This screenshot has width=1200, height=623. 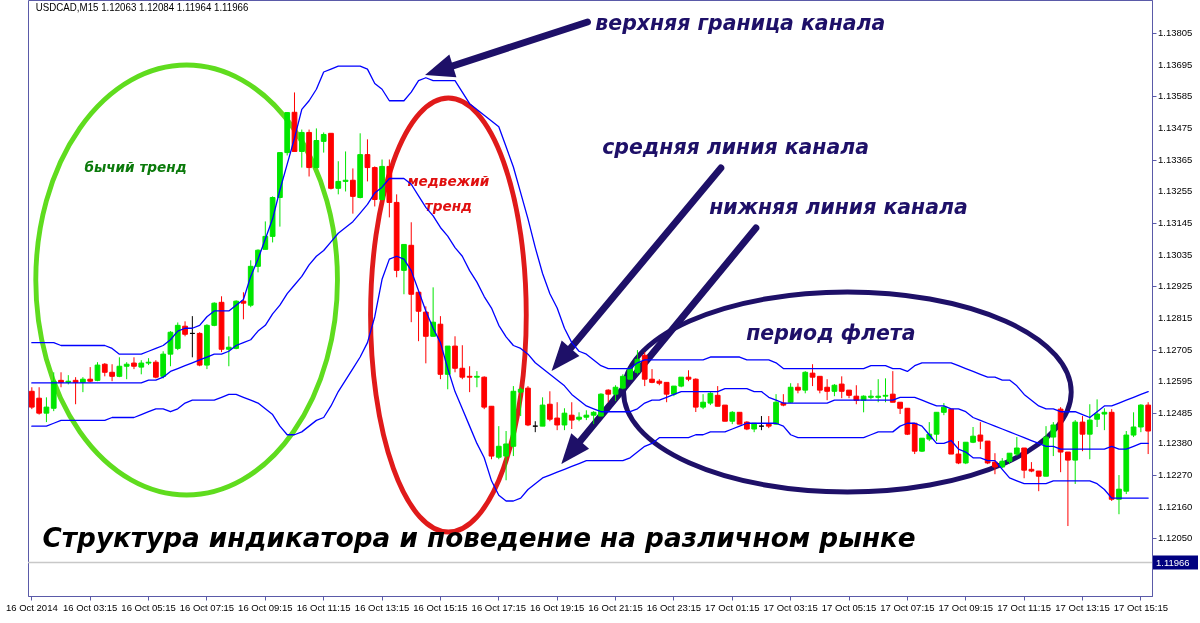 I want to click on y-tick-label: 1.13695, so click(x=1175, y=64).